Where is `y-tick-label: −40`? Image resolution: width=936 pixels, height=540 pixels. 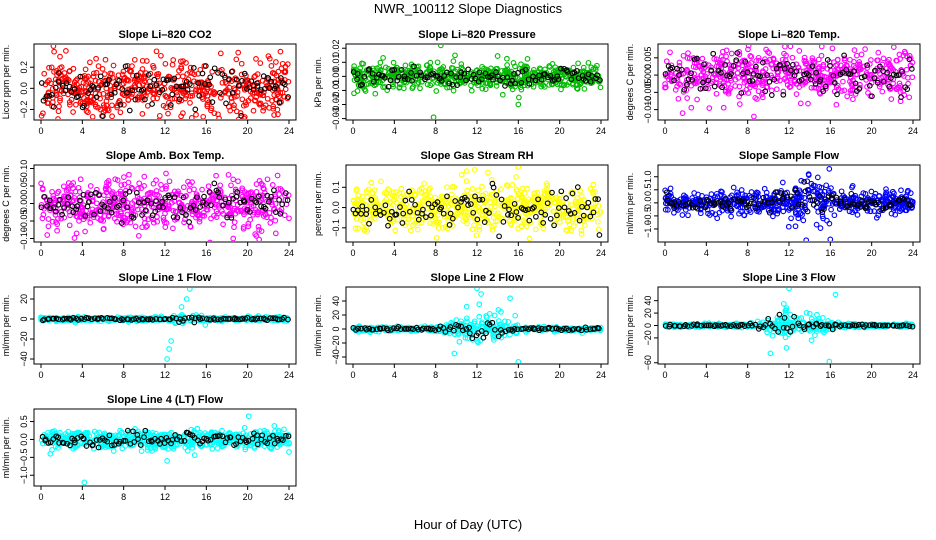
y-tick-label: −40 is located at coordinates (336, 356).